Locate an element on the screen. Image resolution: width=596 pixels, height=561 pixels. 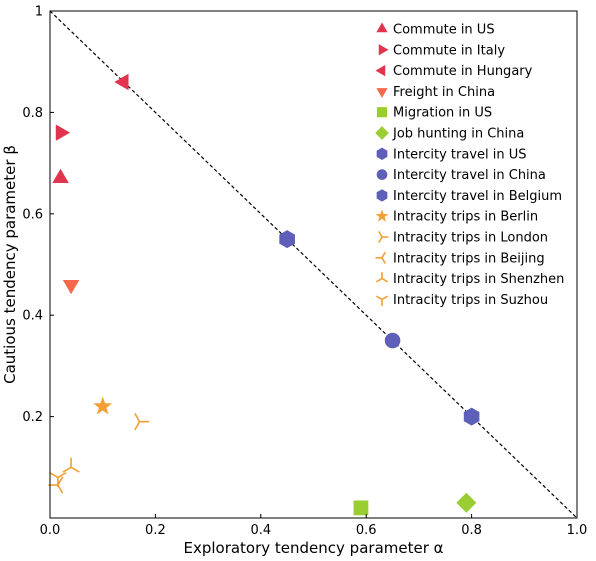
legend-label: Commute in Italy is located at coordinates (449, 50).